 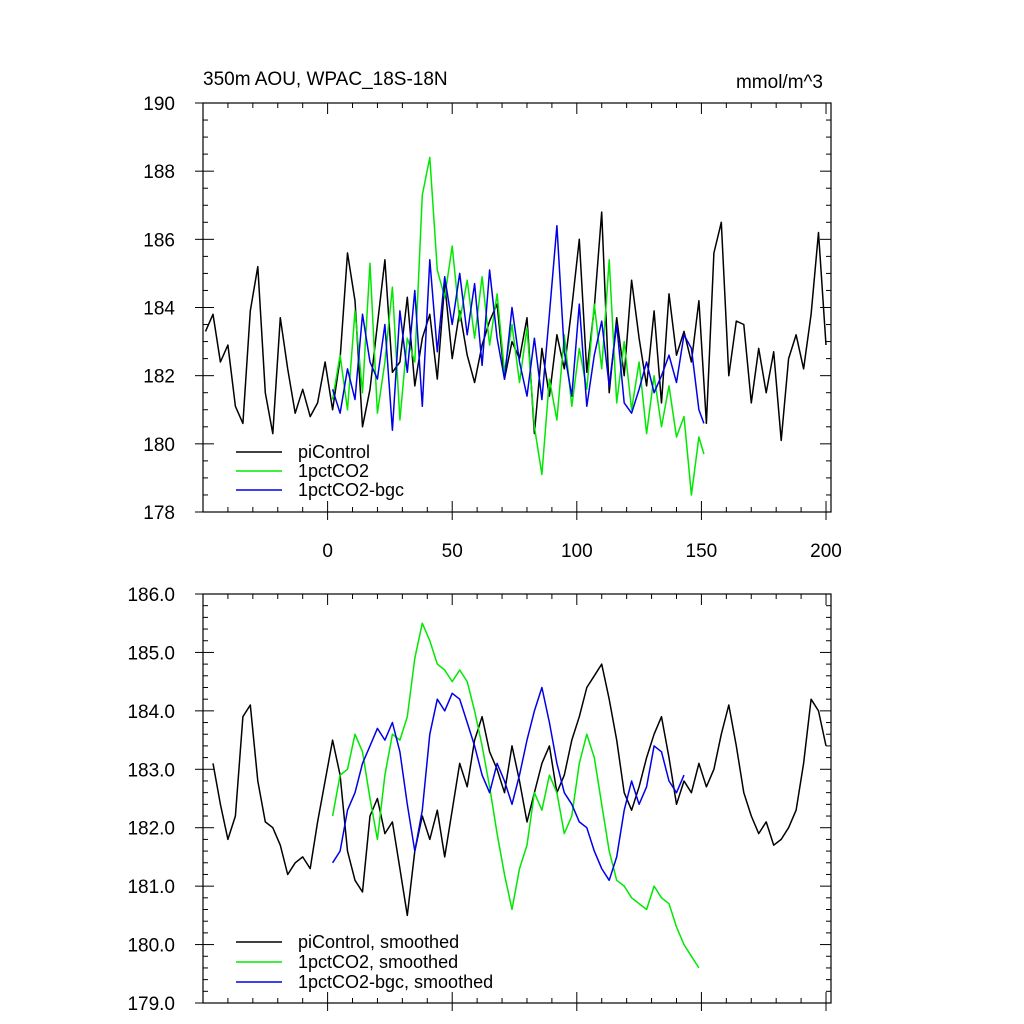 What do you see at coordinates (351, 490) in the screenshot?
I see `legend-label: 1pctCO2-bgc` at bounding box center [351, 490].